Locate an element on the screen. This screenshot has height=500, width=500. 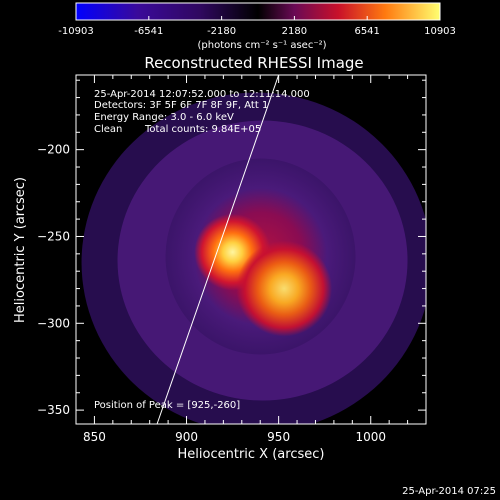
peak-position-text: Position of Peak = [925,-260] is located at coordinates (167, 405).